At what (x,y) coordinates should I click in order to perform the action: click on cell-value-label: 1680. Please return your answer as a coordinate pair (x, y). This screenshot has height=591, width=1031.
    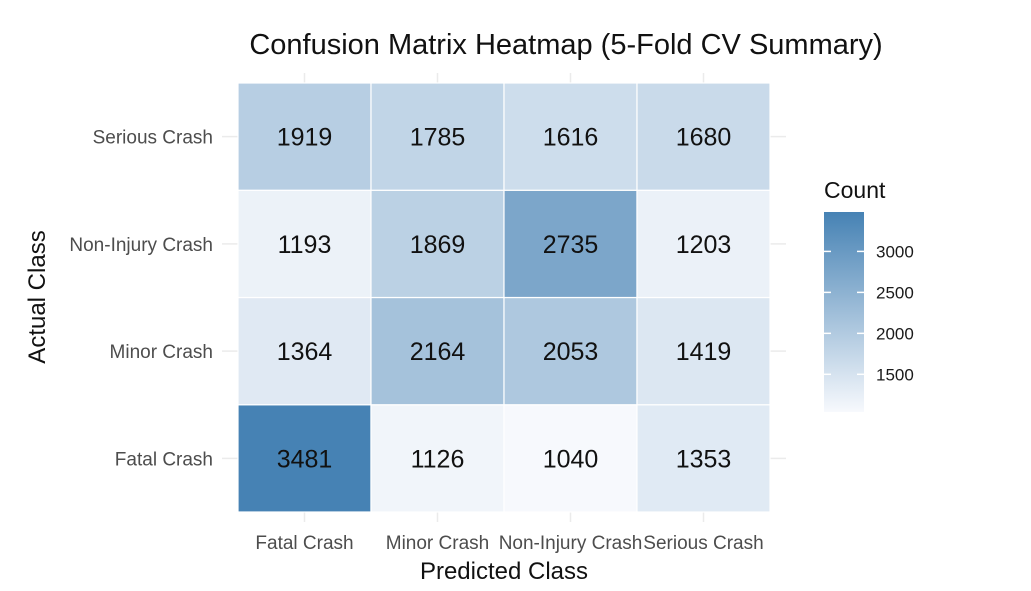
    Looking at the image, I should click on (704, 138).